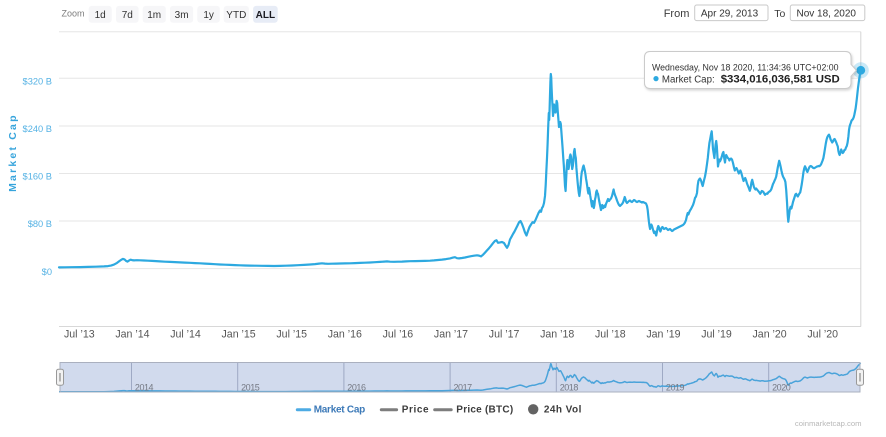 The image size is (886, 437). Describe the element at coordinates (182, 15) in the screenshot. I see `svg-text: 3m` at that location.